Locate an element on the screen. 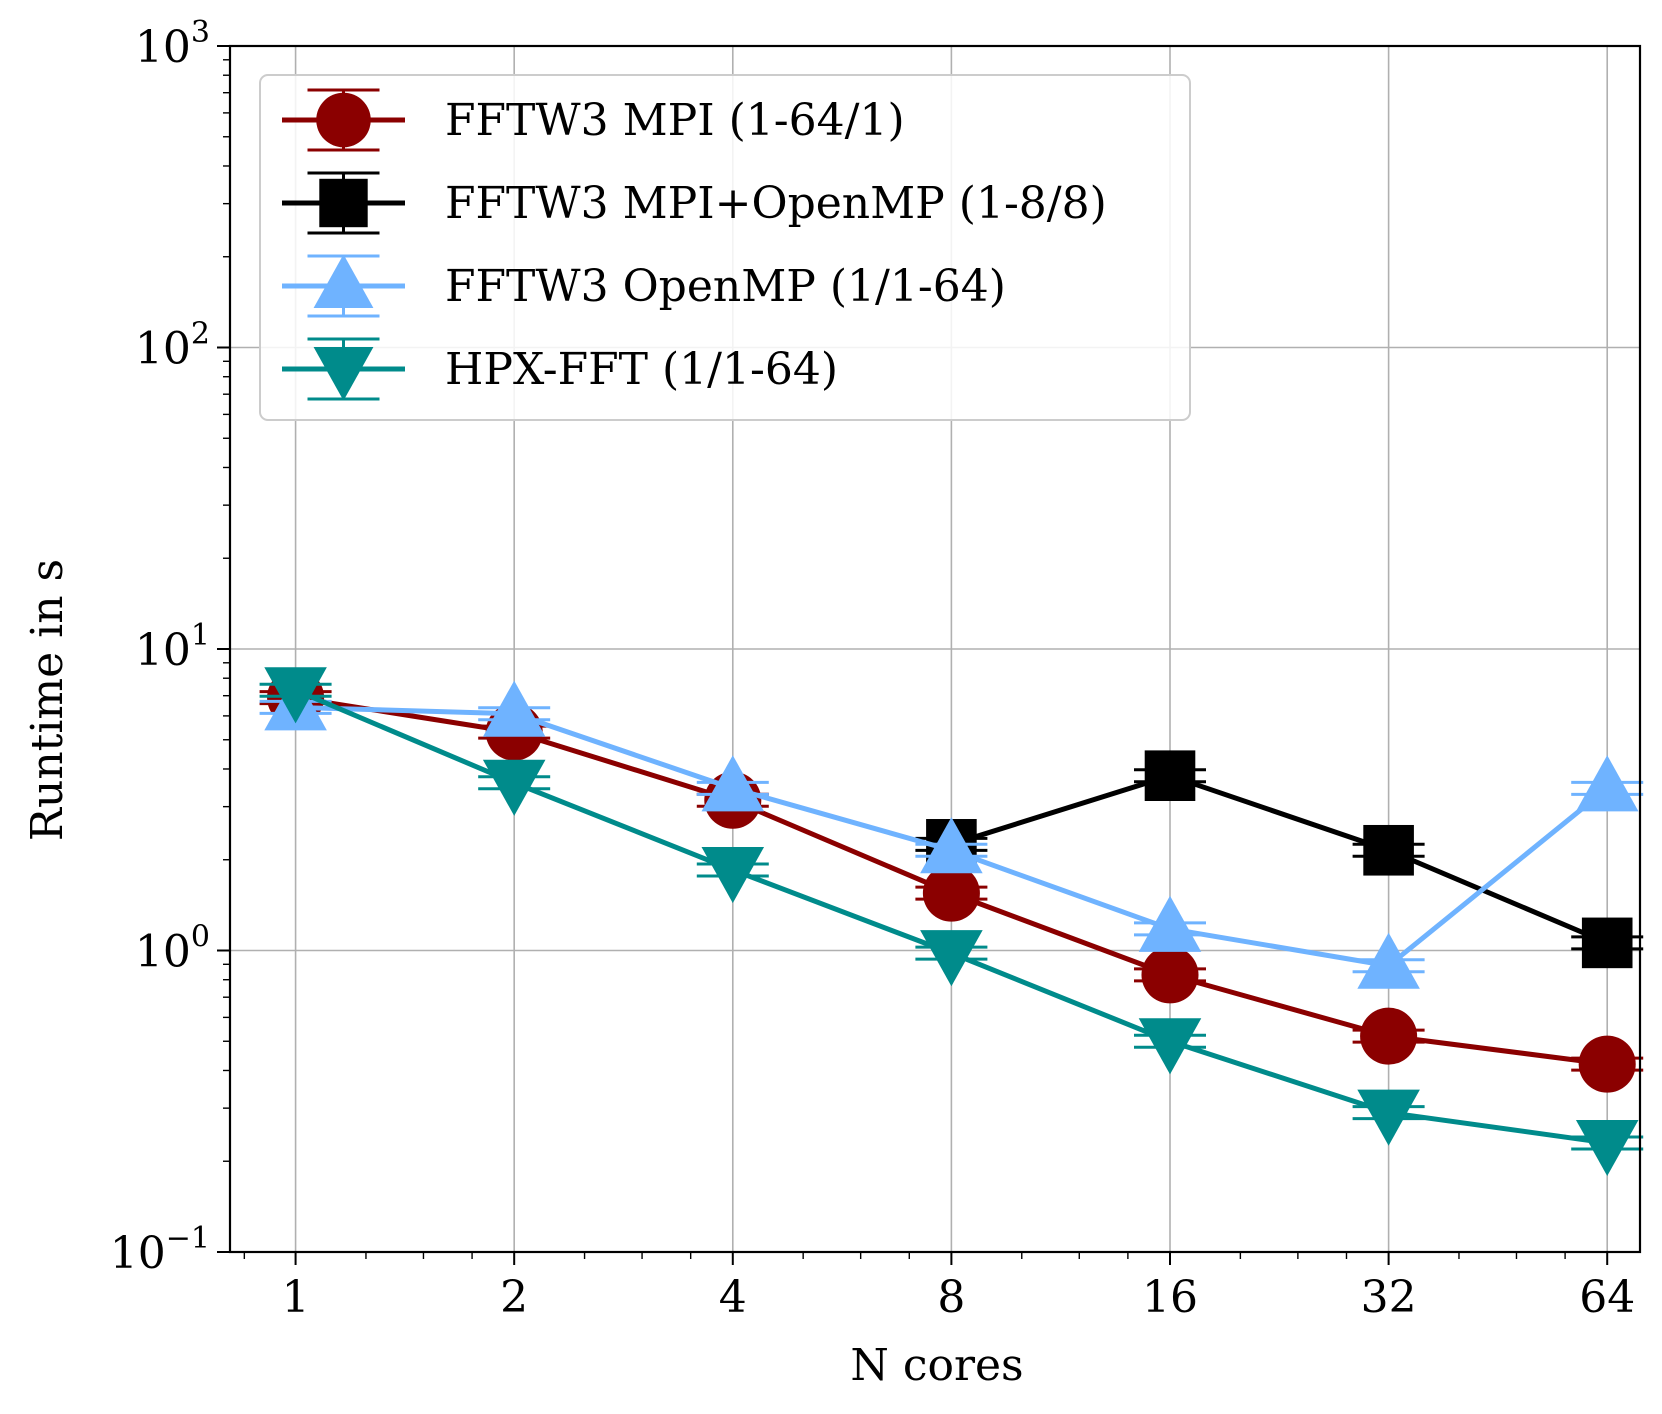 The image size is (1662, 1414). y-tick-exponent: 1 is located at coordinates (200, 635).